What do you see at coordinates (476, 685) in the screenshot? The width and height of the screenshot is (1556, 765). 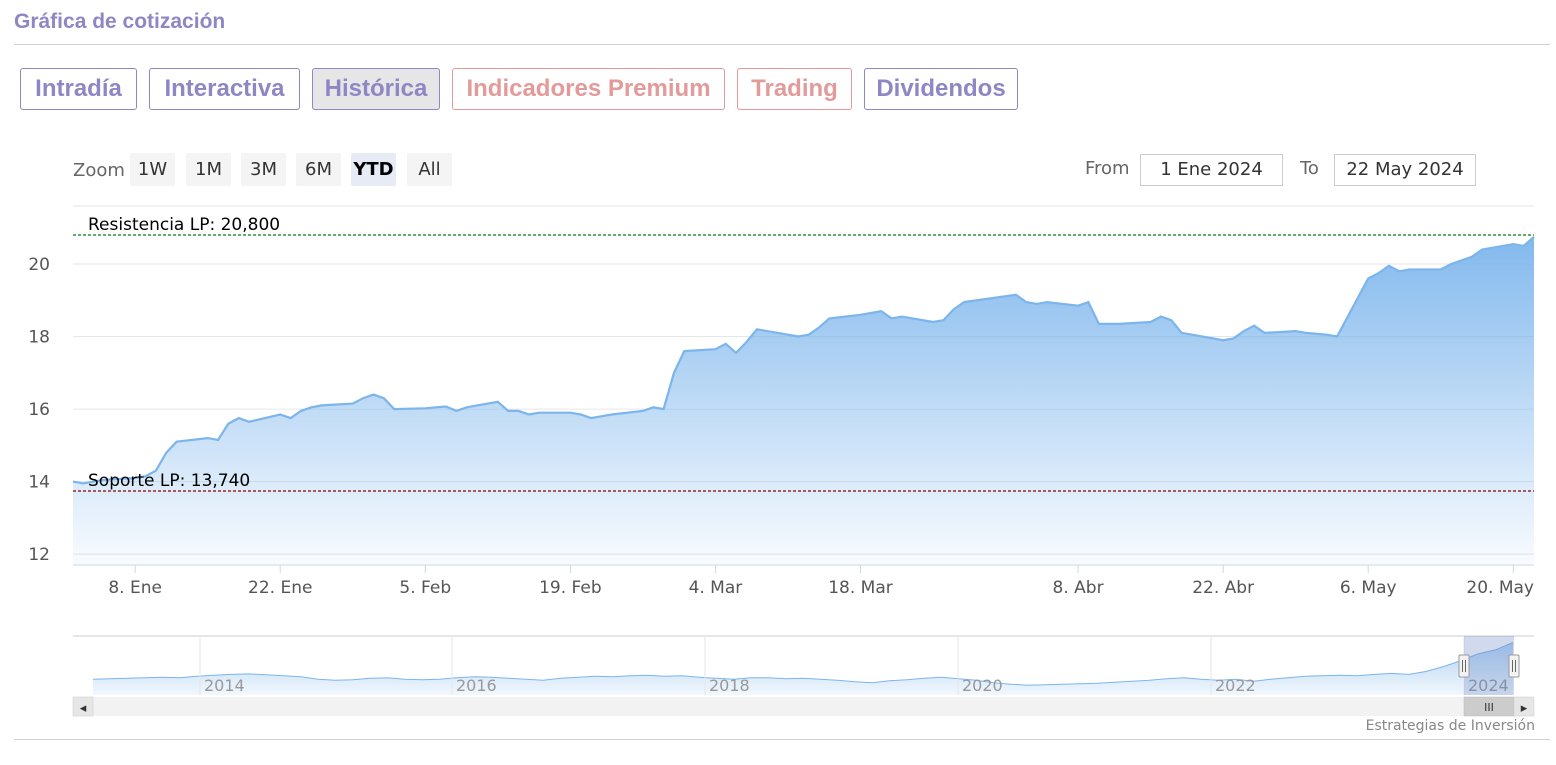 I see `navigator-year-label: 2016` at bounding box center [476, 685].